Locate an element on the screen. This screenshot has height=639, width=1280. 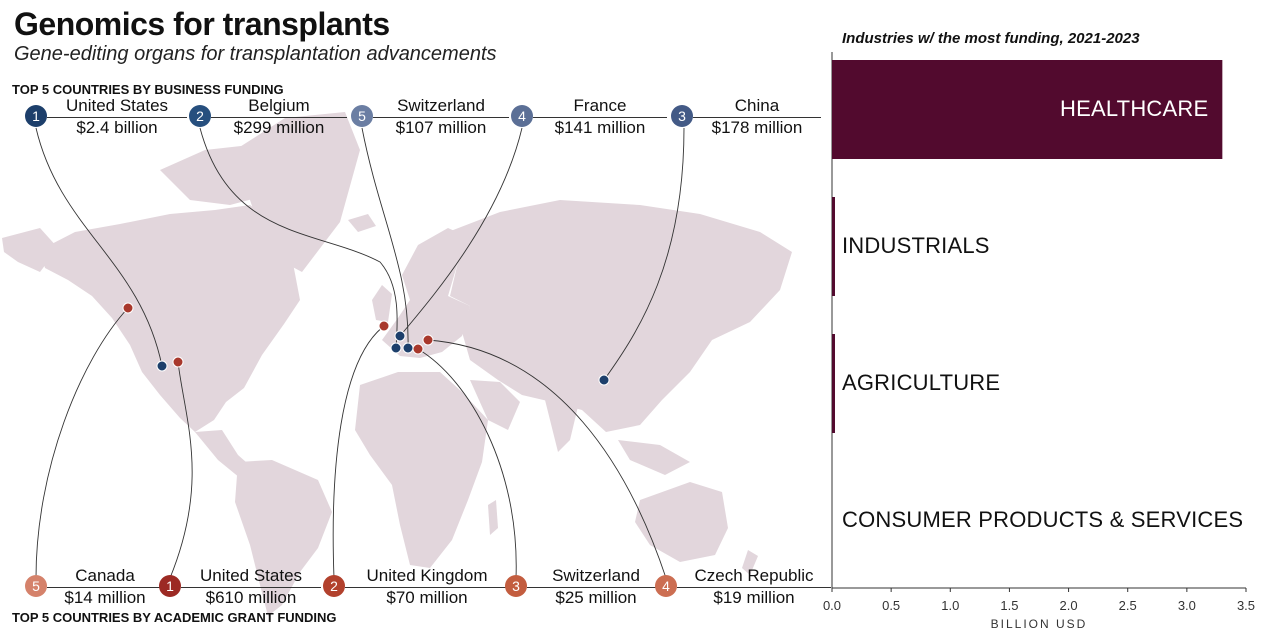
country-name: Czech Republic is located at coordinates (754, 575).